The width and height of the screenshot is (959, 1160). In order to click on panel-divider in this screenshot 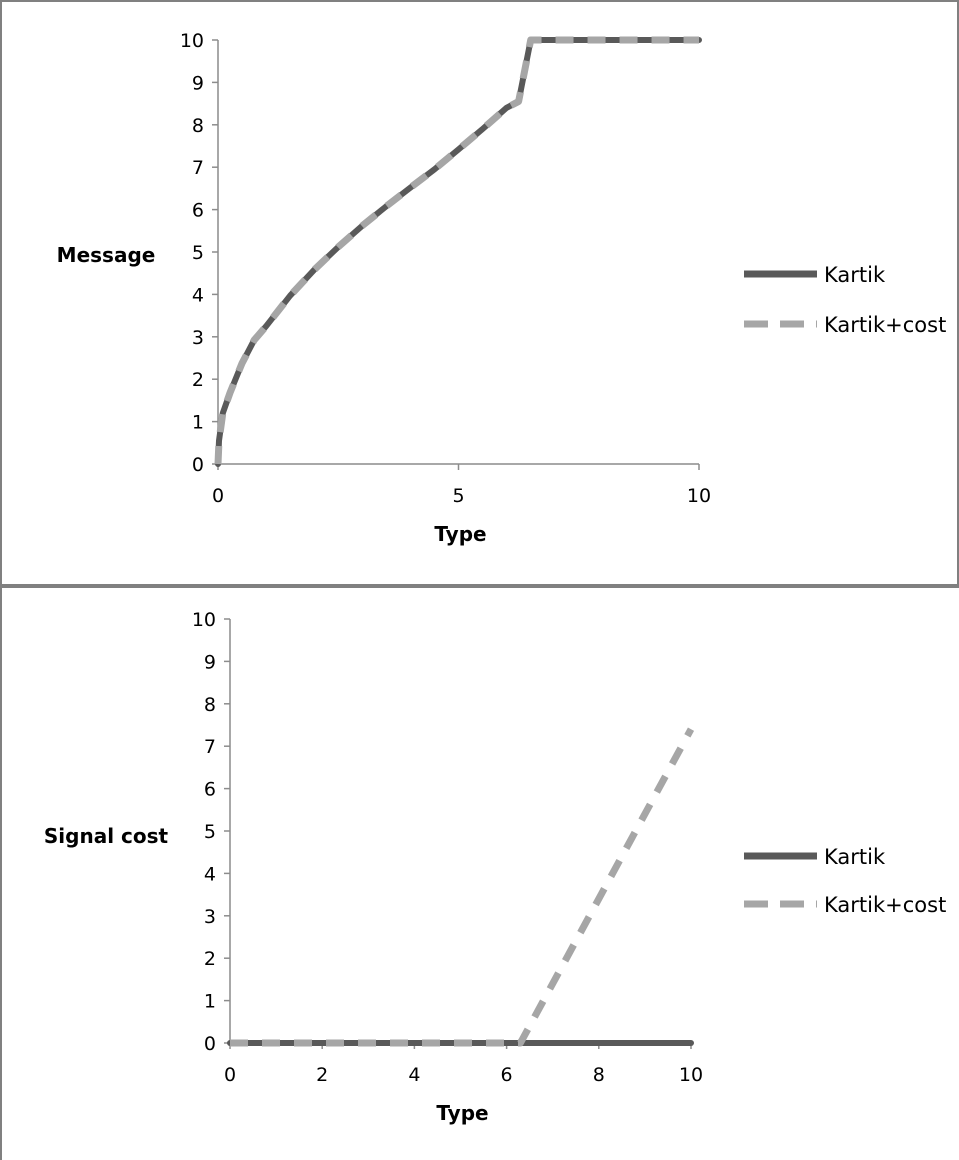, I will do `click(479, 586)`.